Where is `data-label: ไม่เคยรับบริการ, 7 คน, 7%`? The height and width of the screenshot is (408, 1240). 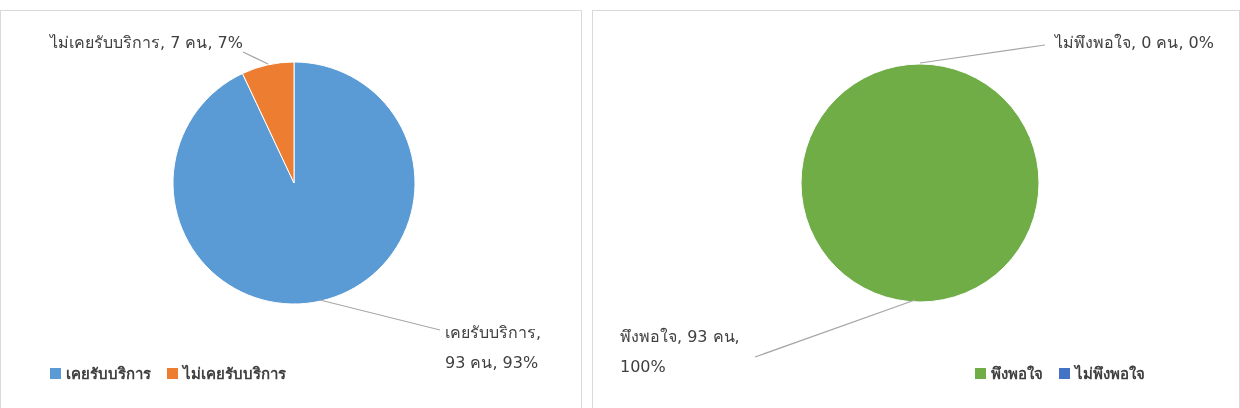
data-label: ไม่เคยรับบริการ, 7 คน, 7% is located at coordinates (145, 42).